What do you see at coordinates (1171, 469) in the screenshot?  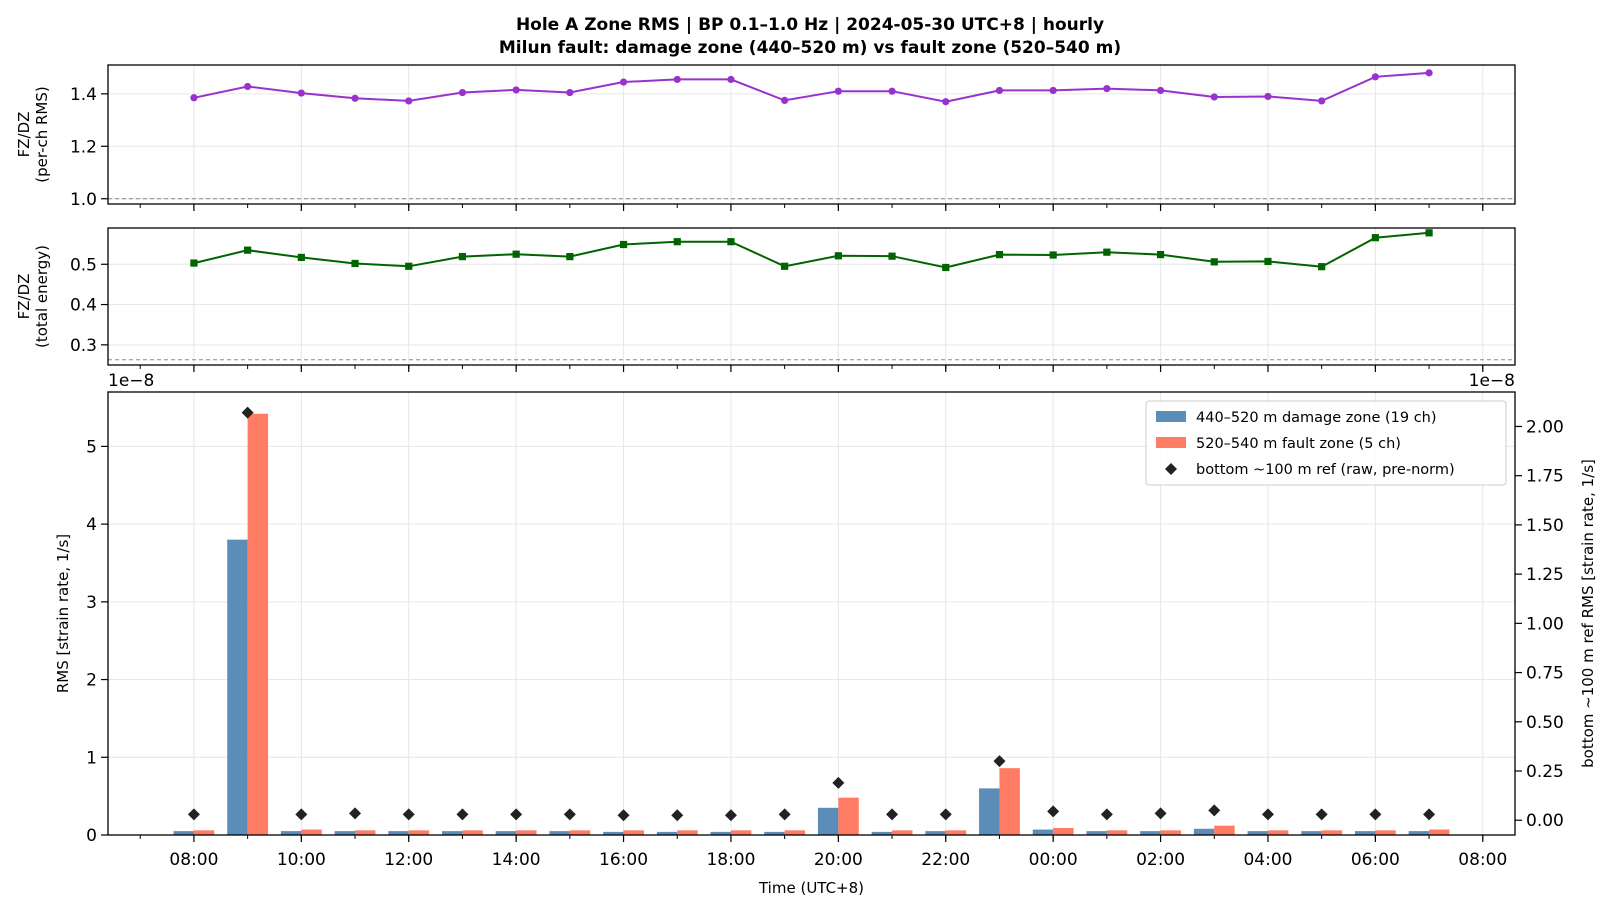 I see `legend-marker-bottom-ref` at bounding box center [1171, 469].